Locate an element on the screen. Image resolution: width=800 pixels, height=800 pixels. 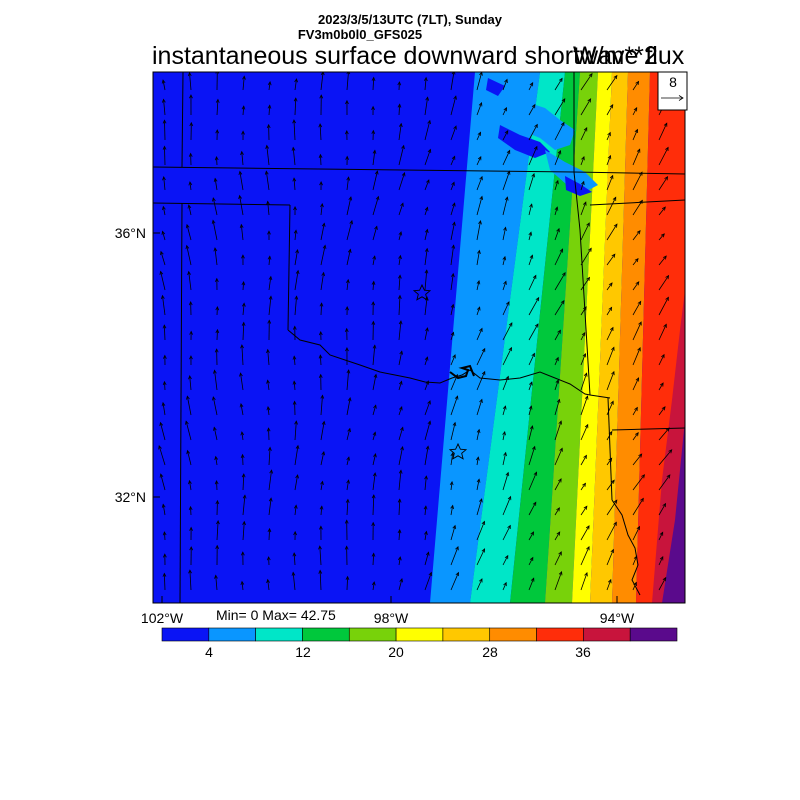
boundary-texas-panhandle-east is located at coordinates (289, 267).